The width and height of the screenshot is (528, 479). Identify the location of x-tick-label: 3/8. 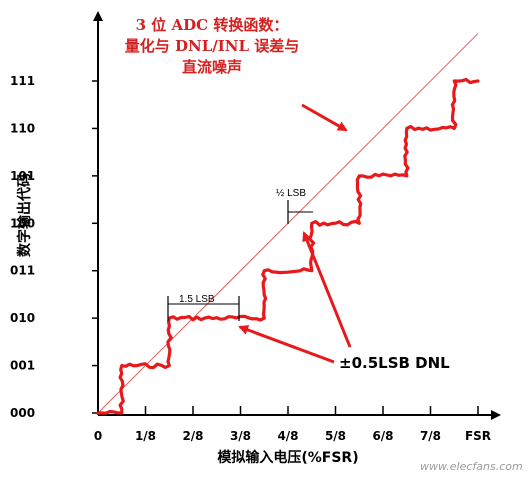
(240, 436).